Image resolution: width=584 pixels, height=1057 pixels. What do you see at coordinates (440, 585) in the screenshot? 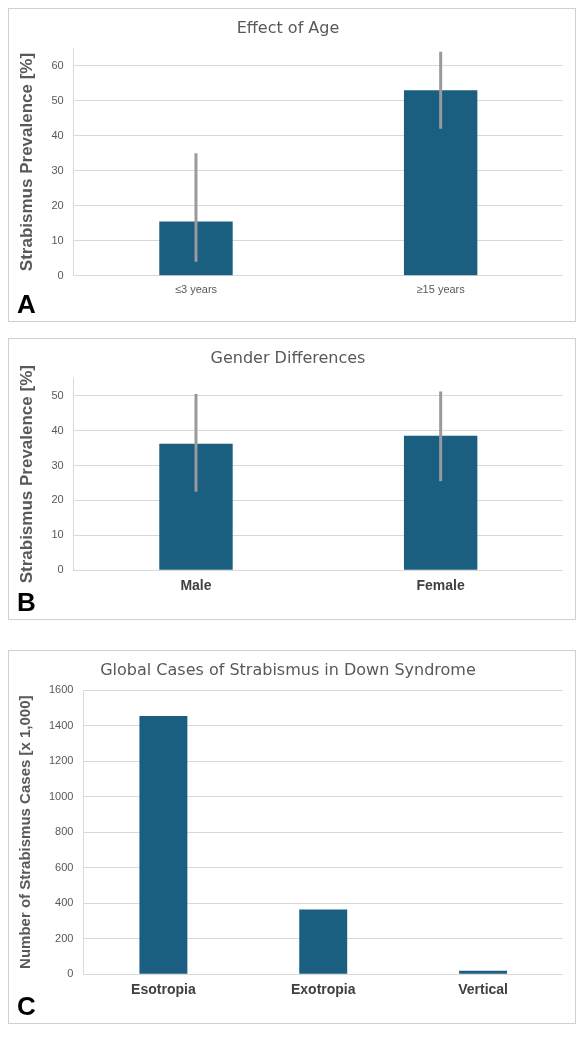
I see `x-tick-label: Female` at bounding box center [440, 585].